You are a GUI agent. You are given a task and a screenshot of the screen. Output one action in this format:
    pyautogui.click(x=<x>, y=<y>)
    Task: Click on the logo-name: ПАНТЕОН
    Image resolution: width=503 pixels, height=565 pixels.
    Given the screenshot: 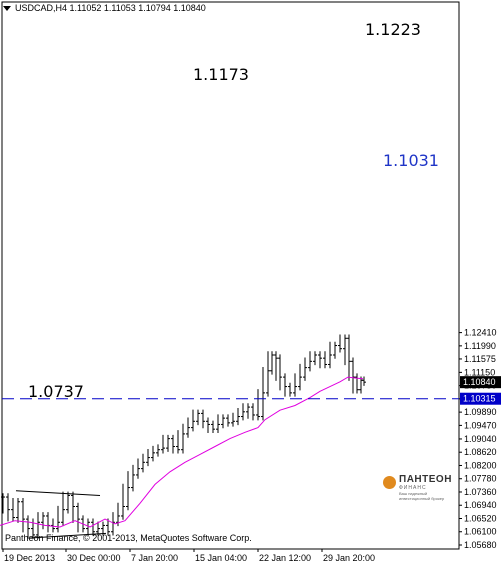 What is the action you would take?
    pyautogui.click(x=425, y=479)
    